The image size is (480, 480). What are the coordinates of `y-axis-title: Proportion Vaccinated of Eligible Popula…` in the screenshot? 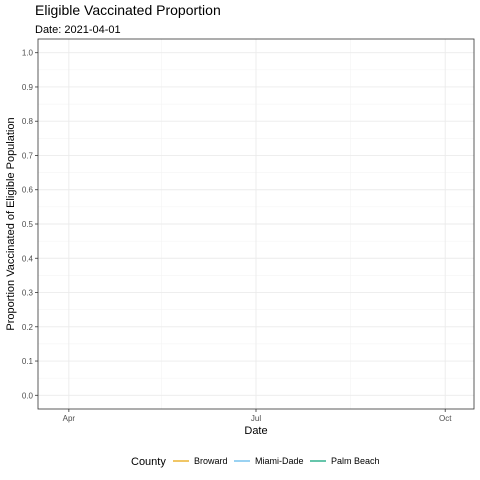 It's located at (11, 223).